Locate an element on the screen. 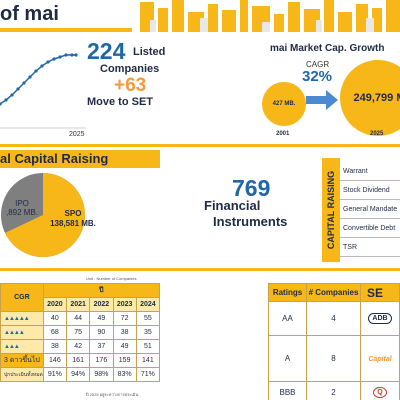 This screenshot has width=400, height=400. logo-cell: Q is located at coordinates (380, 390).